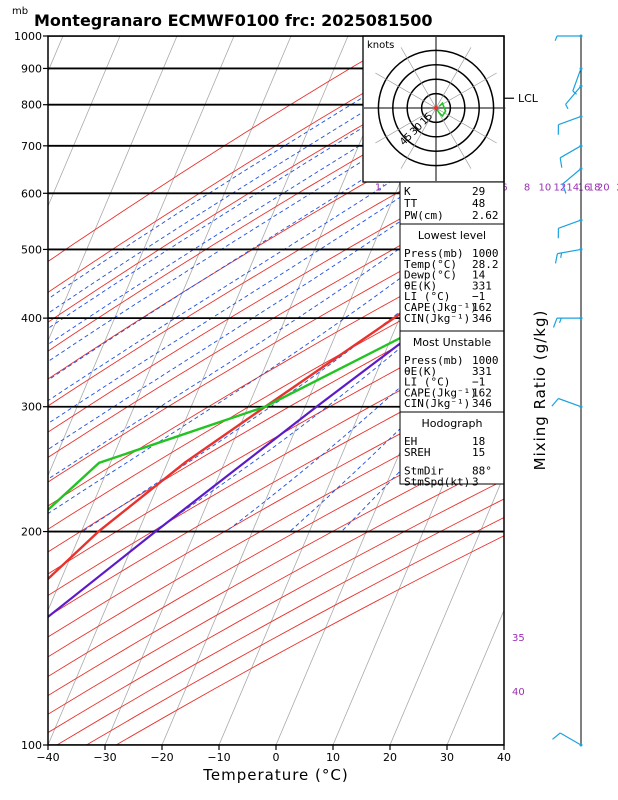 The width and height of the screenshot is (618, 800). I want to click on index-label: CAPE(Jkg⁻¹), so click(440, 392).